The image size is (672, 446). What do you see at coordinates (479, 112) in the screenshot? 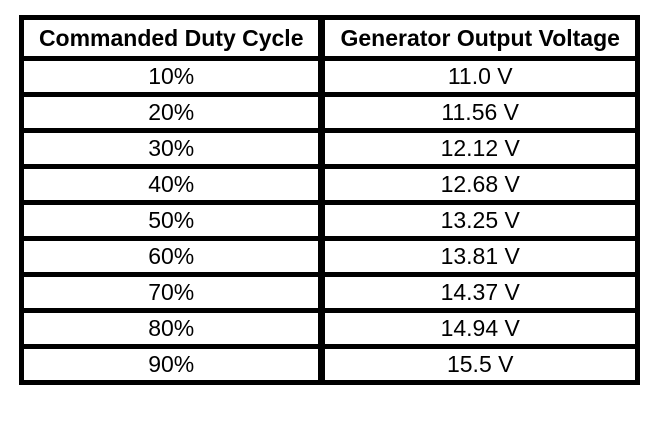
I see `voltage-cell: 11.56 V` at bounding box center [479, 112].